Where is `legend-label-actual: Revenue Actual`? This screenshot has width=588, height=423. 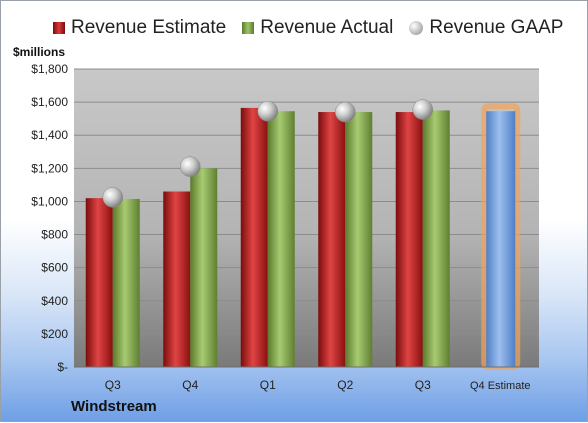 legend-label-actual: Revenue Actual is located at coordinates (327, 27).